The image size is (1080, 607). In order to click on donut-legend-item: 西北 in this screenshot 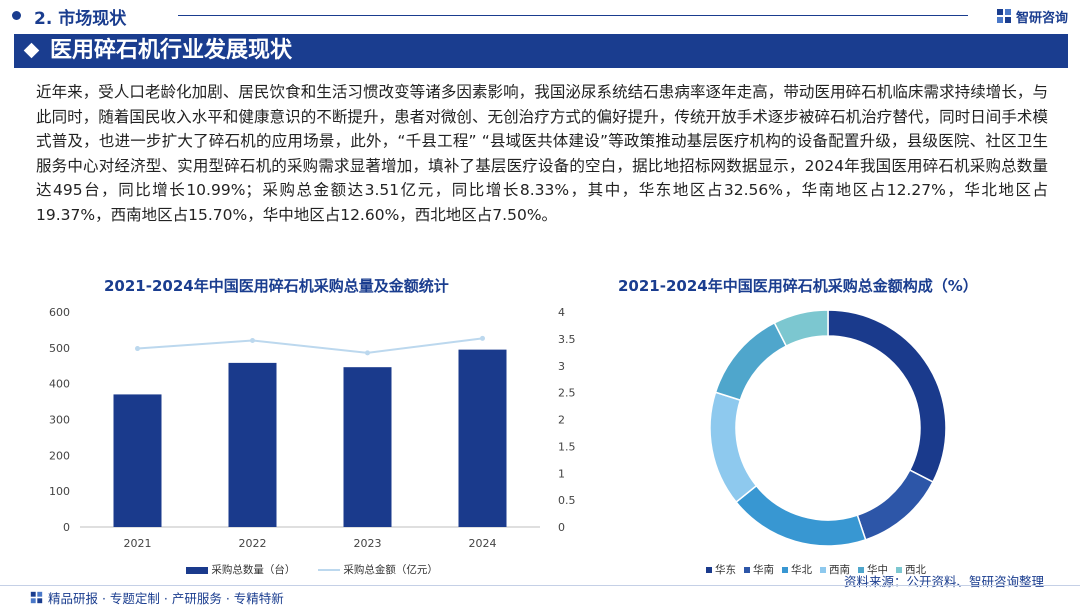, I will do `click(911, 569)`.